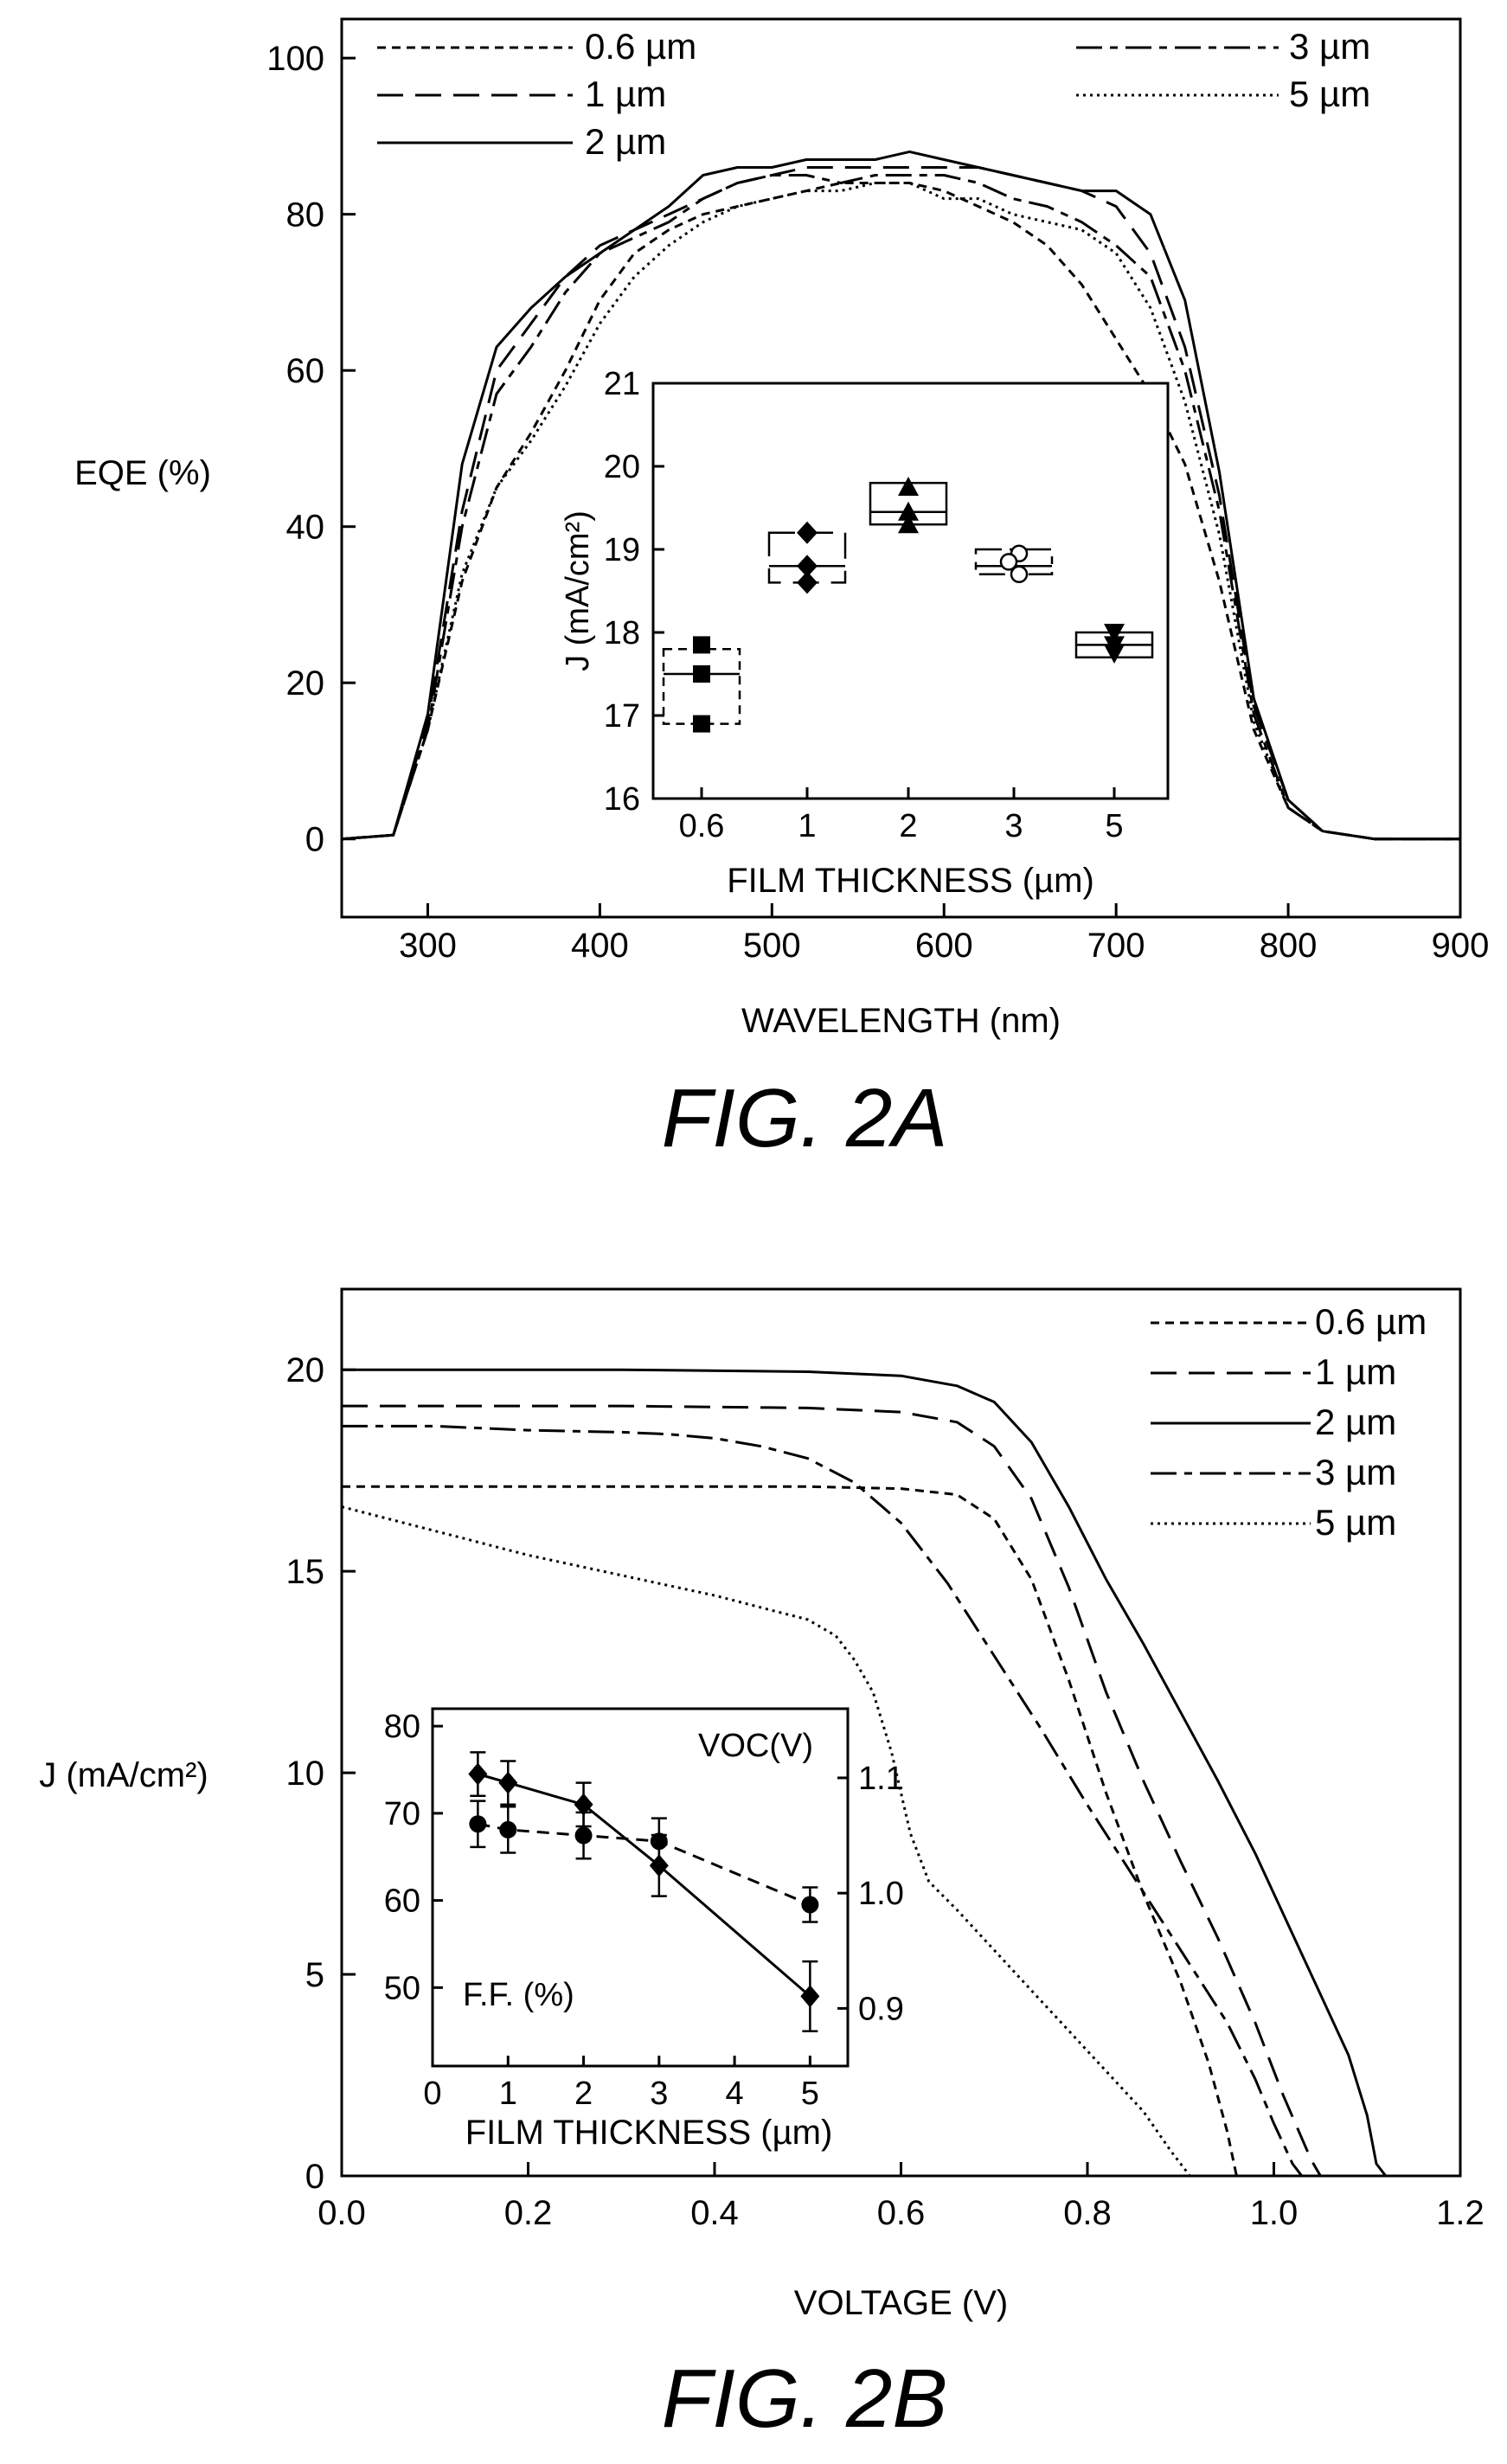  Describe the element at coordinates (1371, 1322) in the screenshot. I see `jv-legend-label: 0.6 µm` at that location.